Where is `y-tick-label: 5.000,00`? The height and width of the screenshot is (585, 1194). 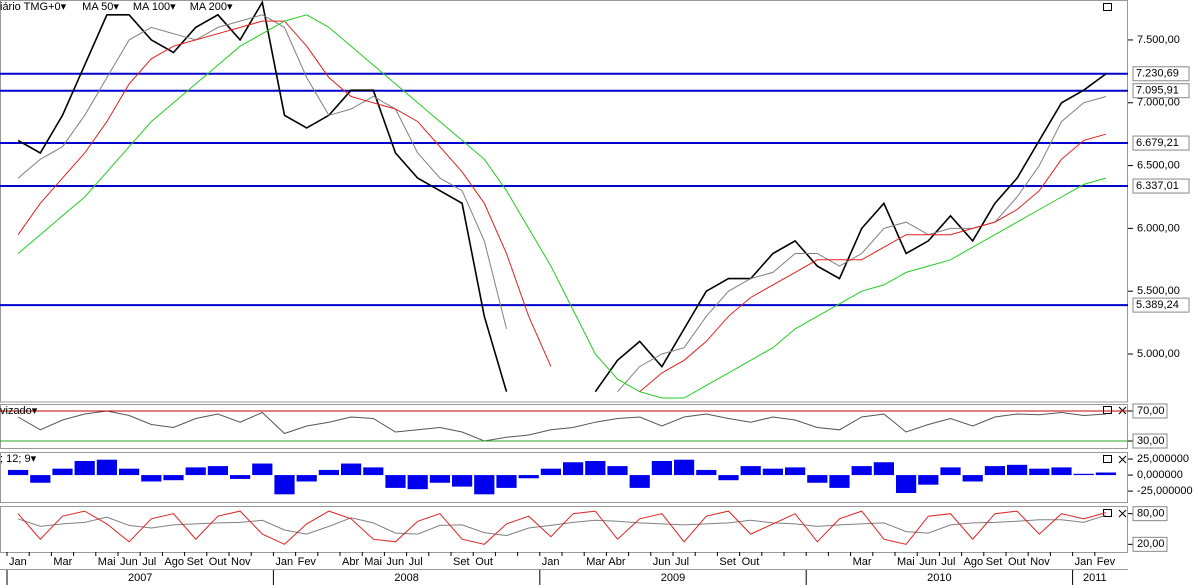
y-tick-label: 5.000,00 is located at coordinates (1158, 354).